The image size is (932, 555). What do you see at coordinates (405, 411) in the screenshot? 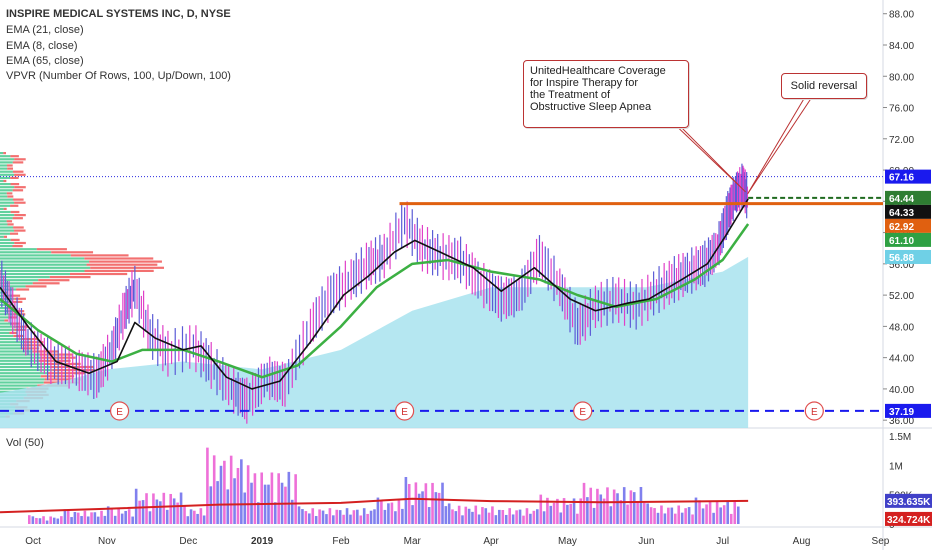
I see `earnings-marker` at bounding box center [405, 411].